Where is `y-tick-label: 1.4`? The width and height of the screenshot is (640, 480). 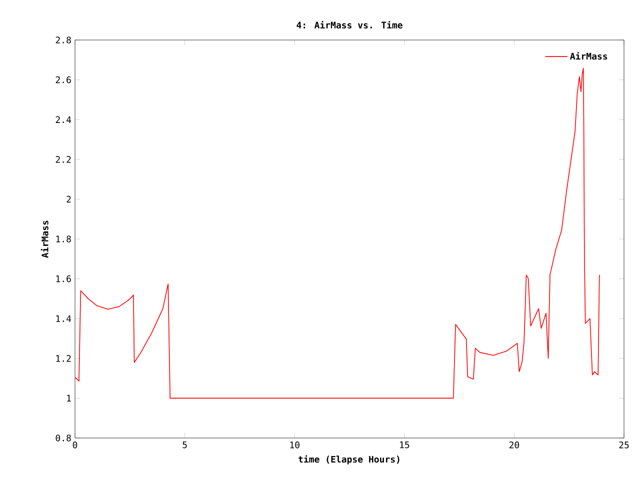 y-tick-label: 1.4 is located at coordinates (64, 318).